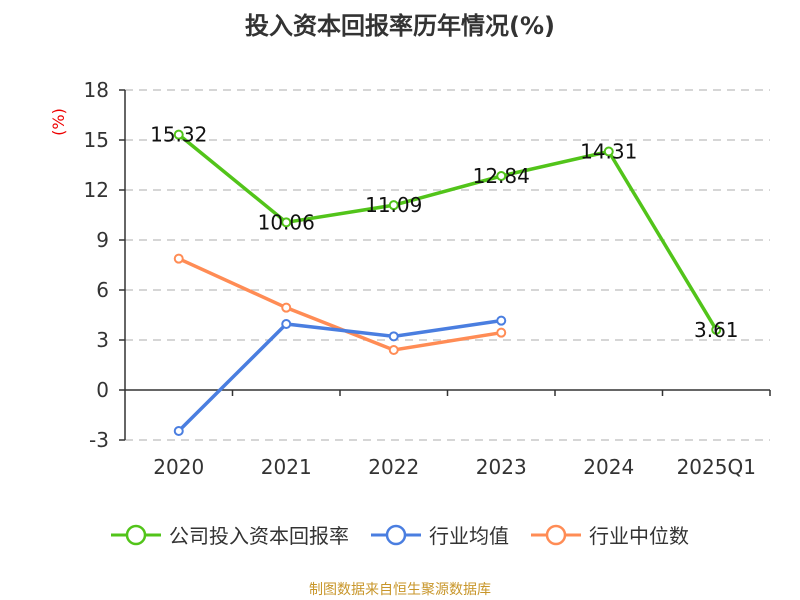 The height and width of the screenshot is (600, 800). I want to click on data-label: 3.61, so click(716, 330).